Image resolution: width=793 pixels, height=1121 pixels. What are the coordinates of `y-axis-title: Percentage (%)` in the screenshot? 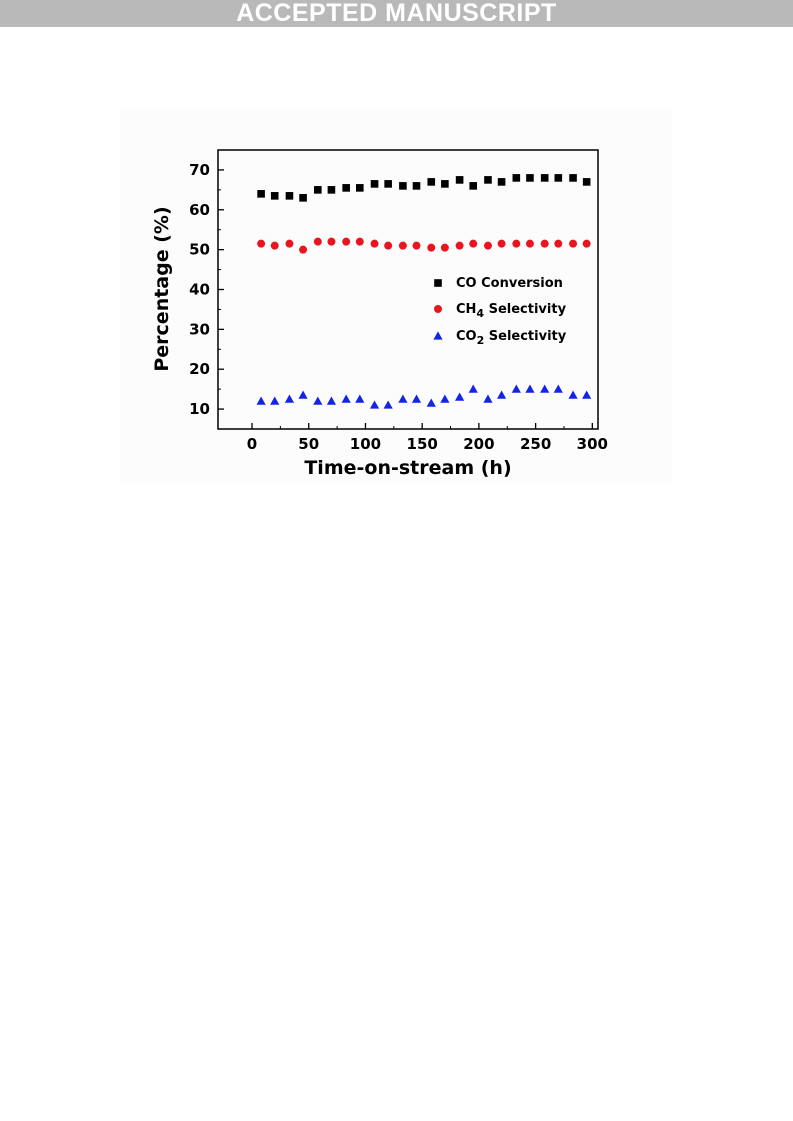 It's located at (162, 288).